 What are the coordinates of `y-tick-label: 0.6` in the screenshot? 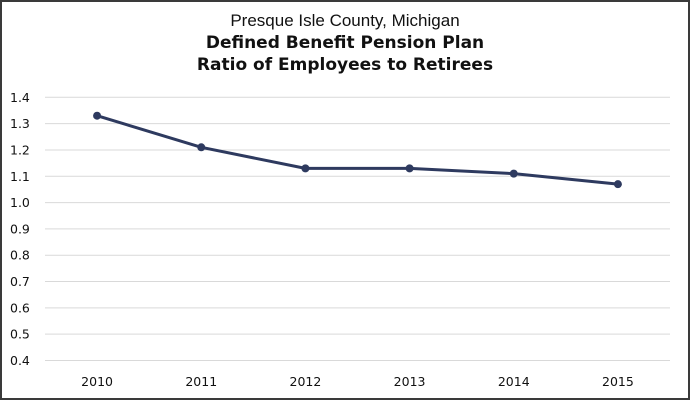 It's located at (20, 307).